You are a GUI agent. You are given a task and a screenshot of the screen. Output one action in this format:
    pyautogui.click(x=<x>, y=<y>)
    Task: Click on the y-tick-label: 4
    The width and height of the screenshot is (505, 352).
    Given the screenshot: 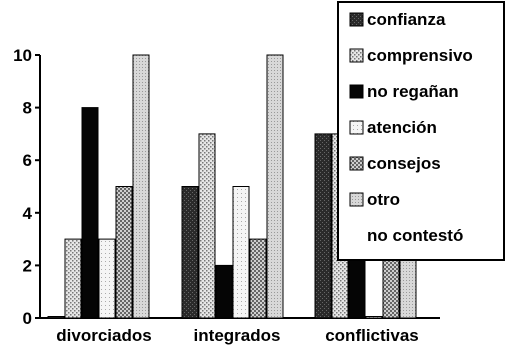 What is the action you would take?
    pyautogui.click(x=28, y=213)
    